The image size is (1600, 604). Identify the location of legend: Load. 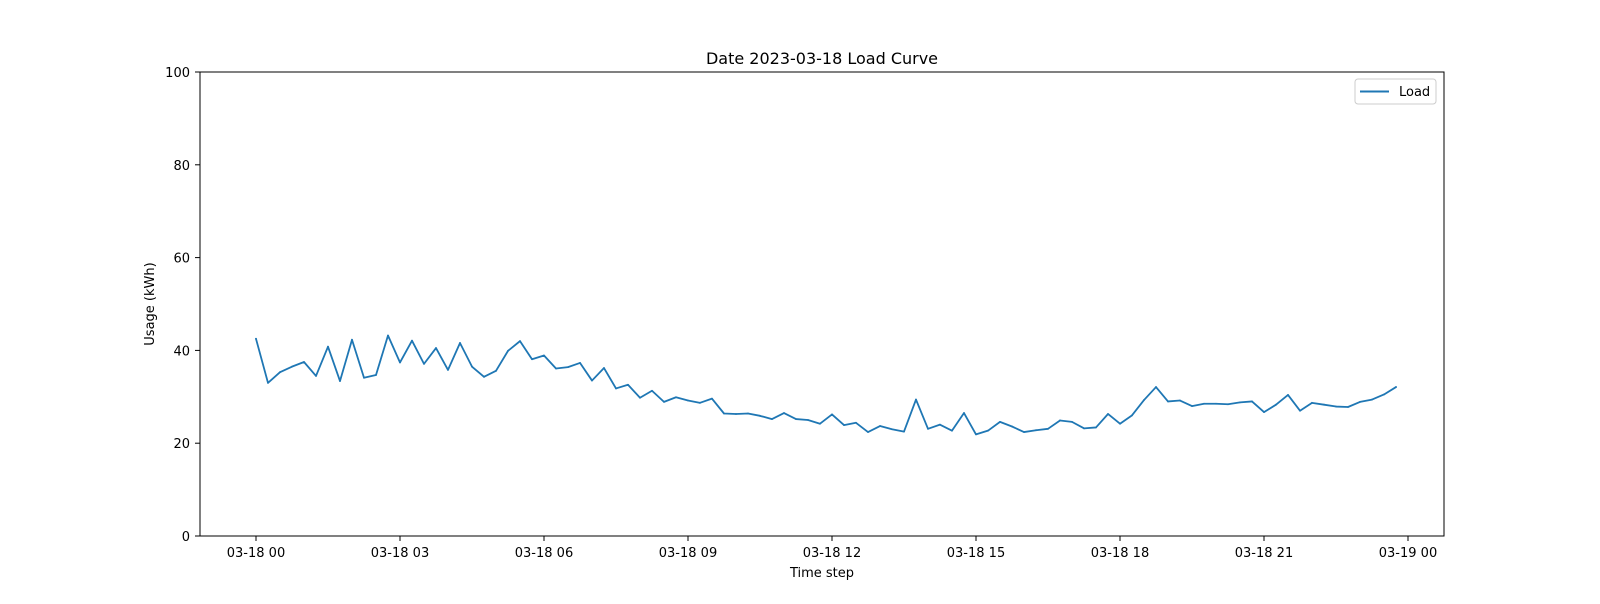
(1395, 91).